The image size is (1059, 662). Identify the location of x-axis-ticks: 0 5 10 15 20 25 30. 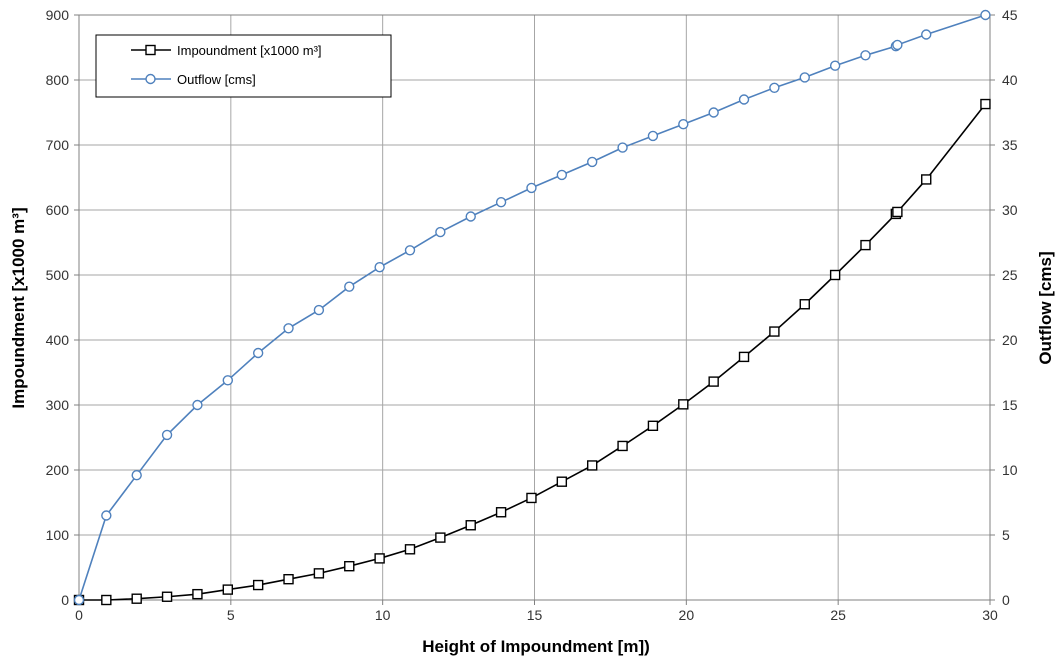
(536, 611).